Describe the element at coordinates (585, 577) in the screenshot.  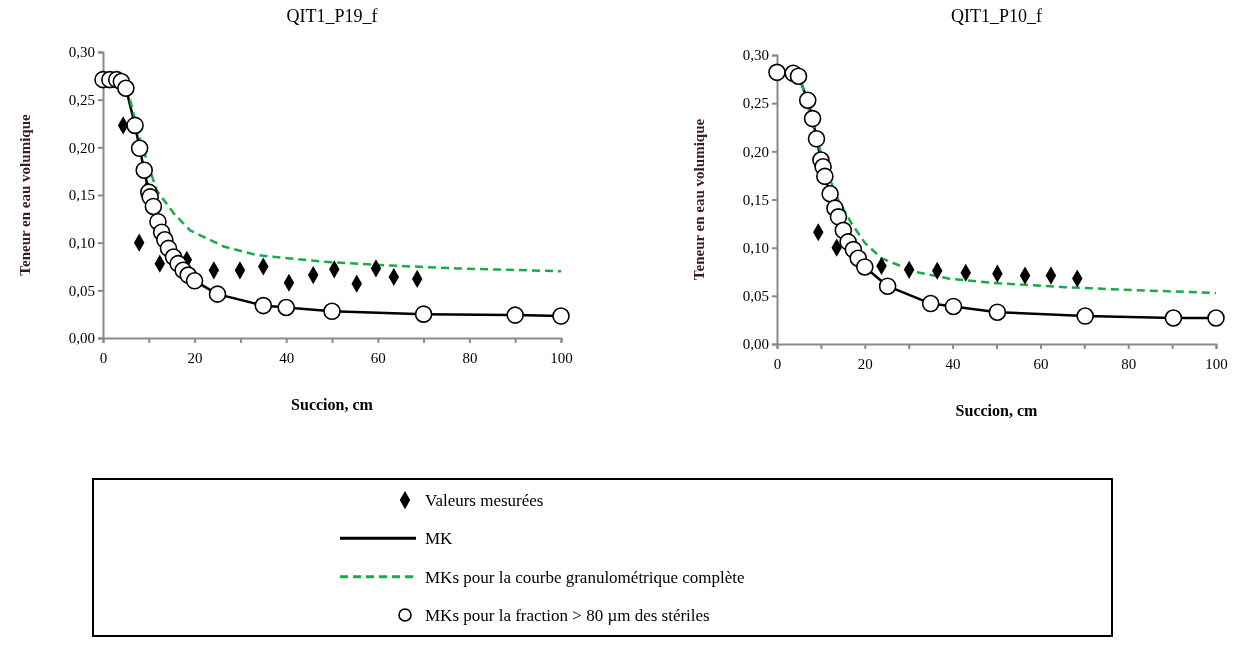
I see `legend-label: MKs pour la courbe granulométrique complète` at that location.